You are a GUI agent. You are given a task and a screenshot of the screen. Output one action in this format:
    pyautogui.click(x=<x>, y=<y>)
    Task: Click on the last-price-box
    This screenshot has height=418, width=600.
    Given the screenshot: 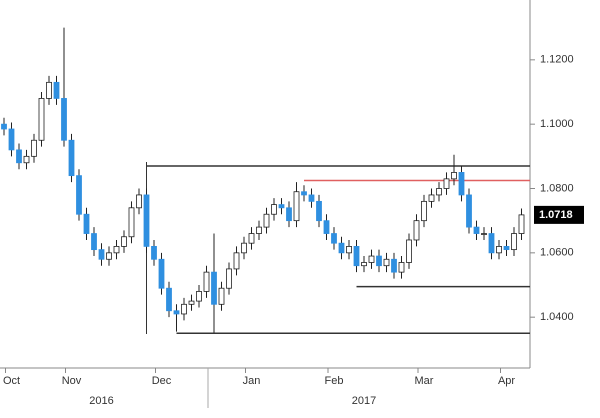 What is the action you would take?
    pyautogui.click(x=559, y=214)
    